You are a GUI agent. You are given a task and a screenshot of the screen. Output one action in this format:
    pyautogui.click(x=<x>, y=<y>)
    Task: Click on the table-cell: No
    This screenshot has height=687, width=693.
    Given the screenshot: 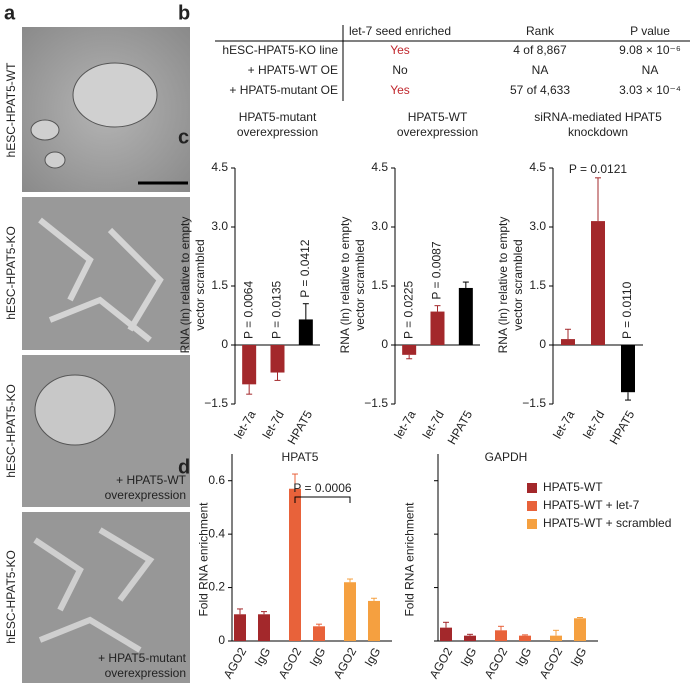 What is the action you would take?
    pyautogui.click(x=400, y=70)
    